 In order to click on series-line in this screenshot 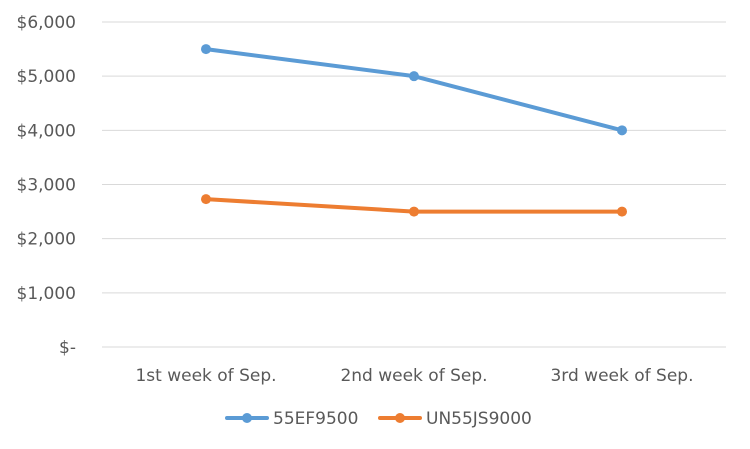, I will do `click(414, 90)`.